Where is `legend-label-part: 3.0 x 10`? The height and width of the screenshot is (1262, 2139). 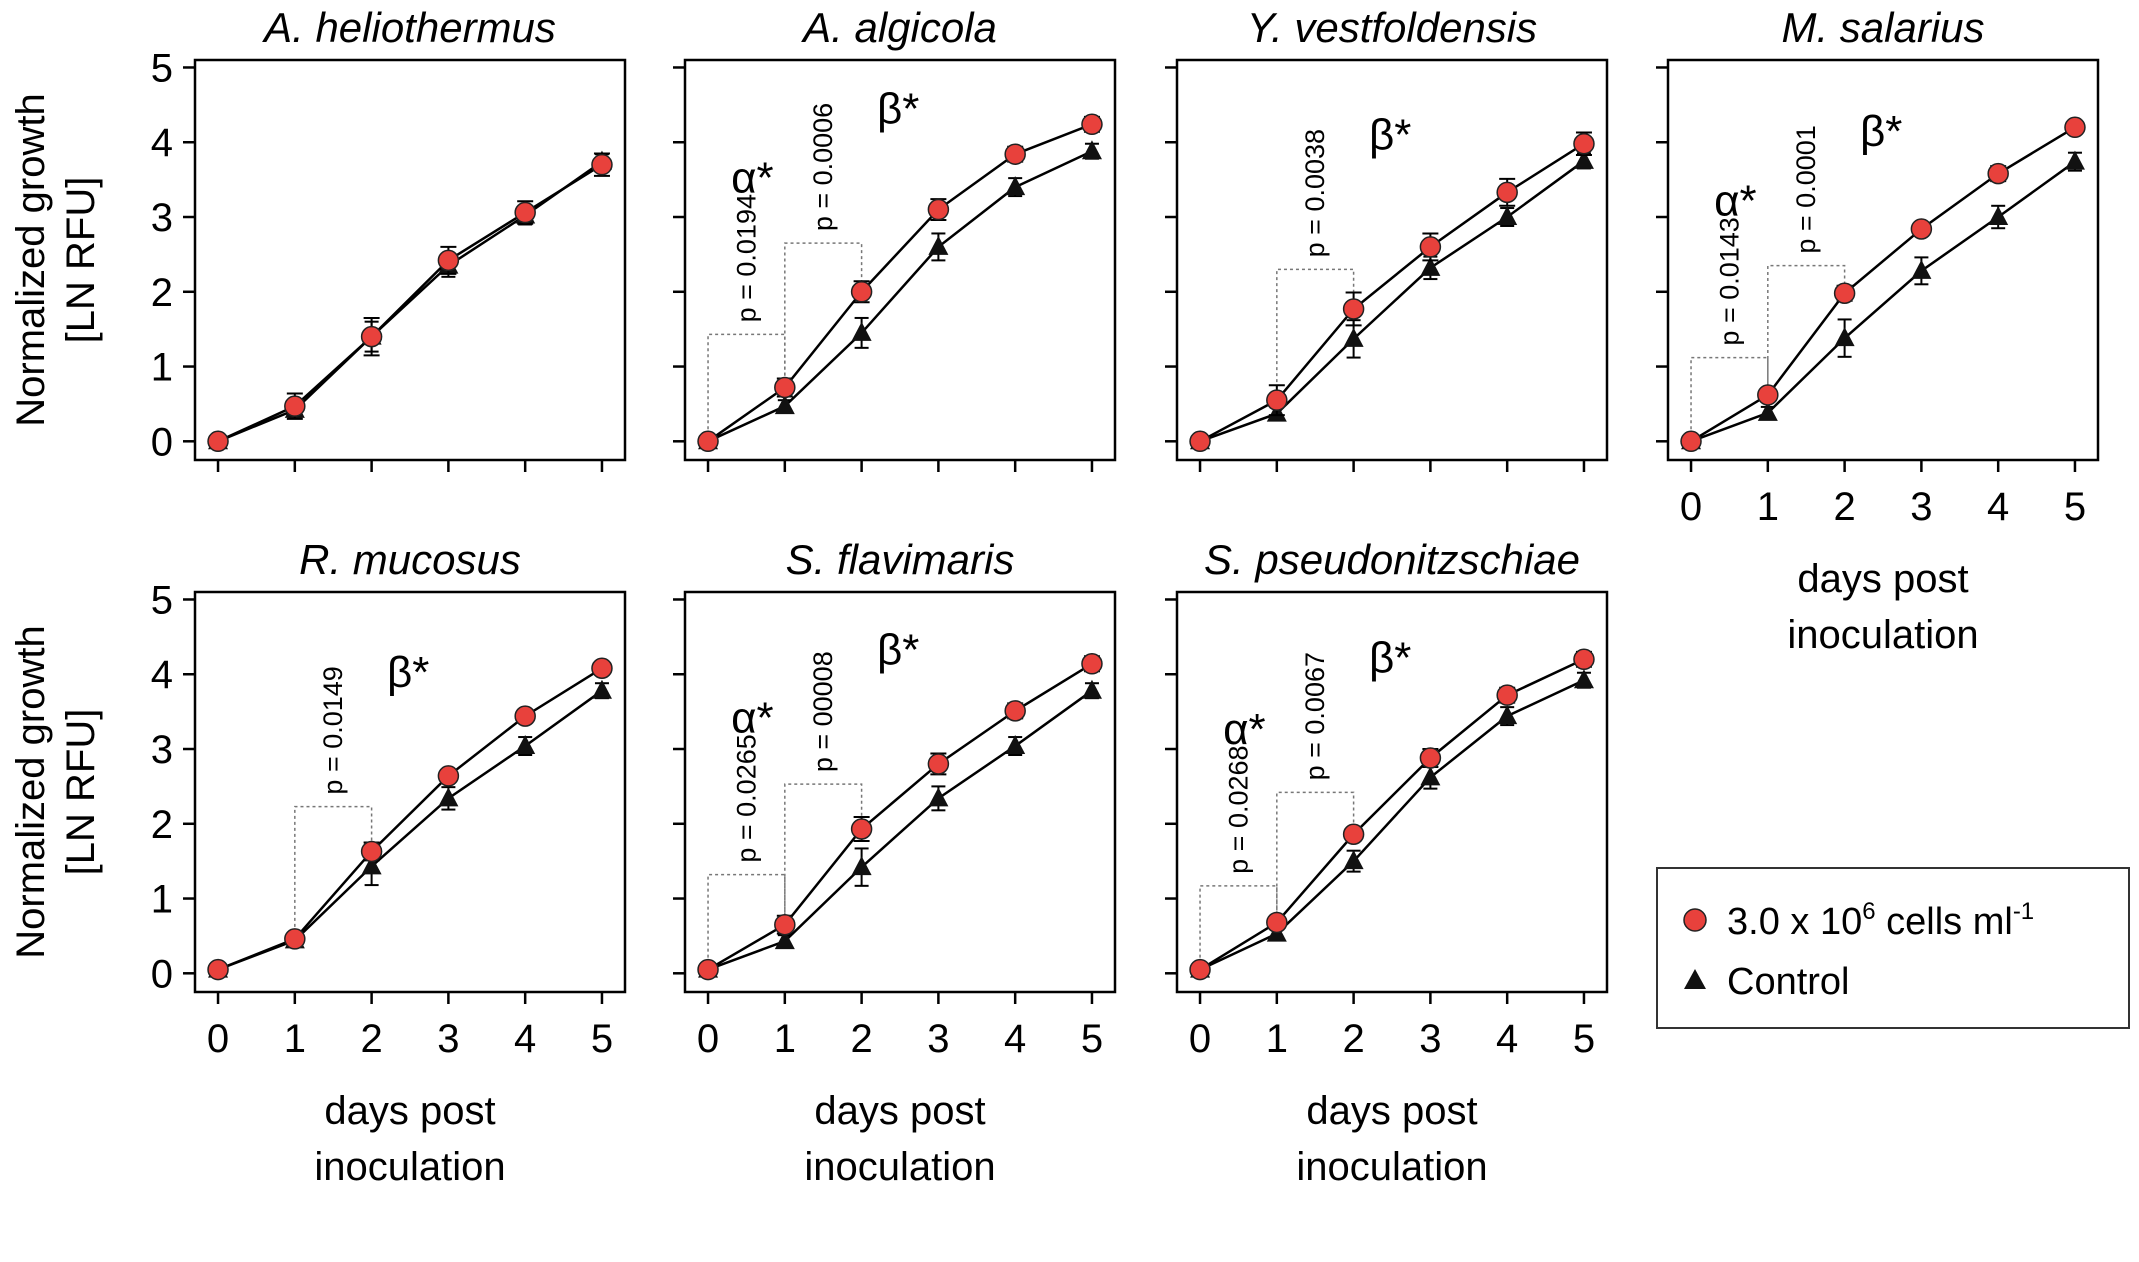 legend-label-part: 3.0 x 10 is located at coordinates (1794, 922).